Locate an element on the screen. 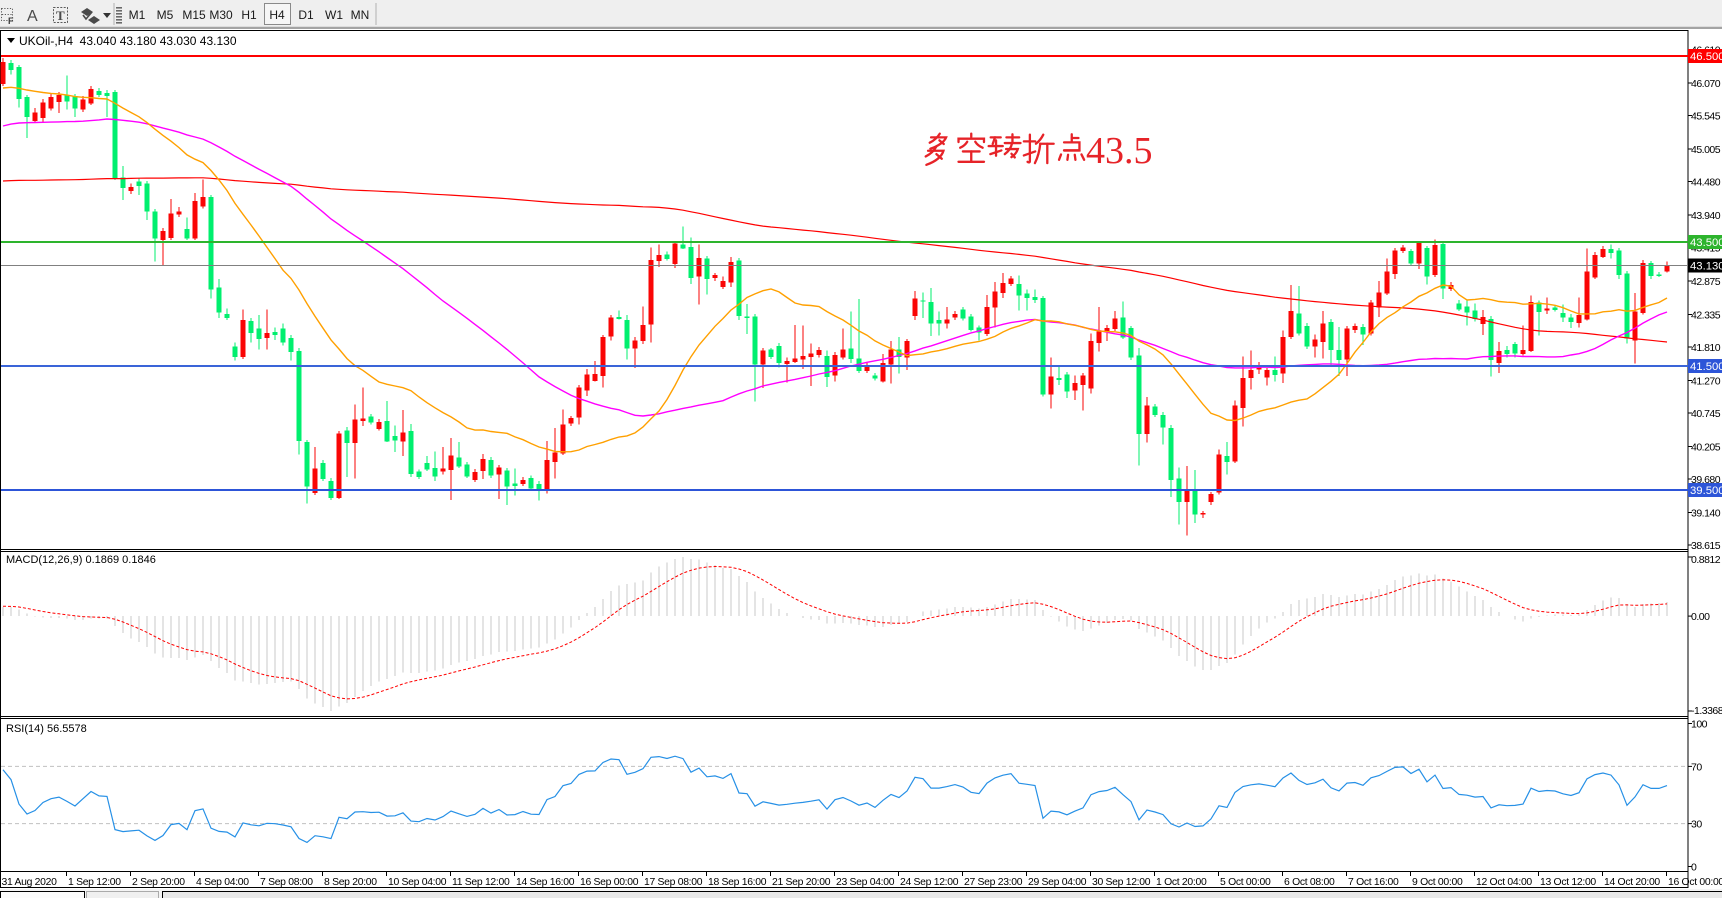 The height and width of the screenshot is (898, 1722). svg-text: 44.480 is located at coordinates (1706, 183).